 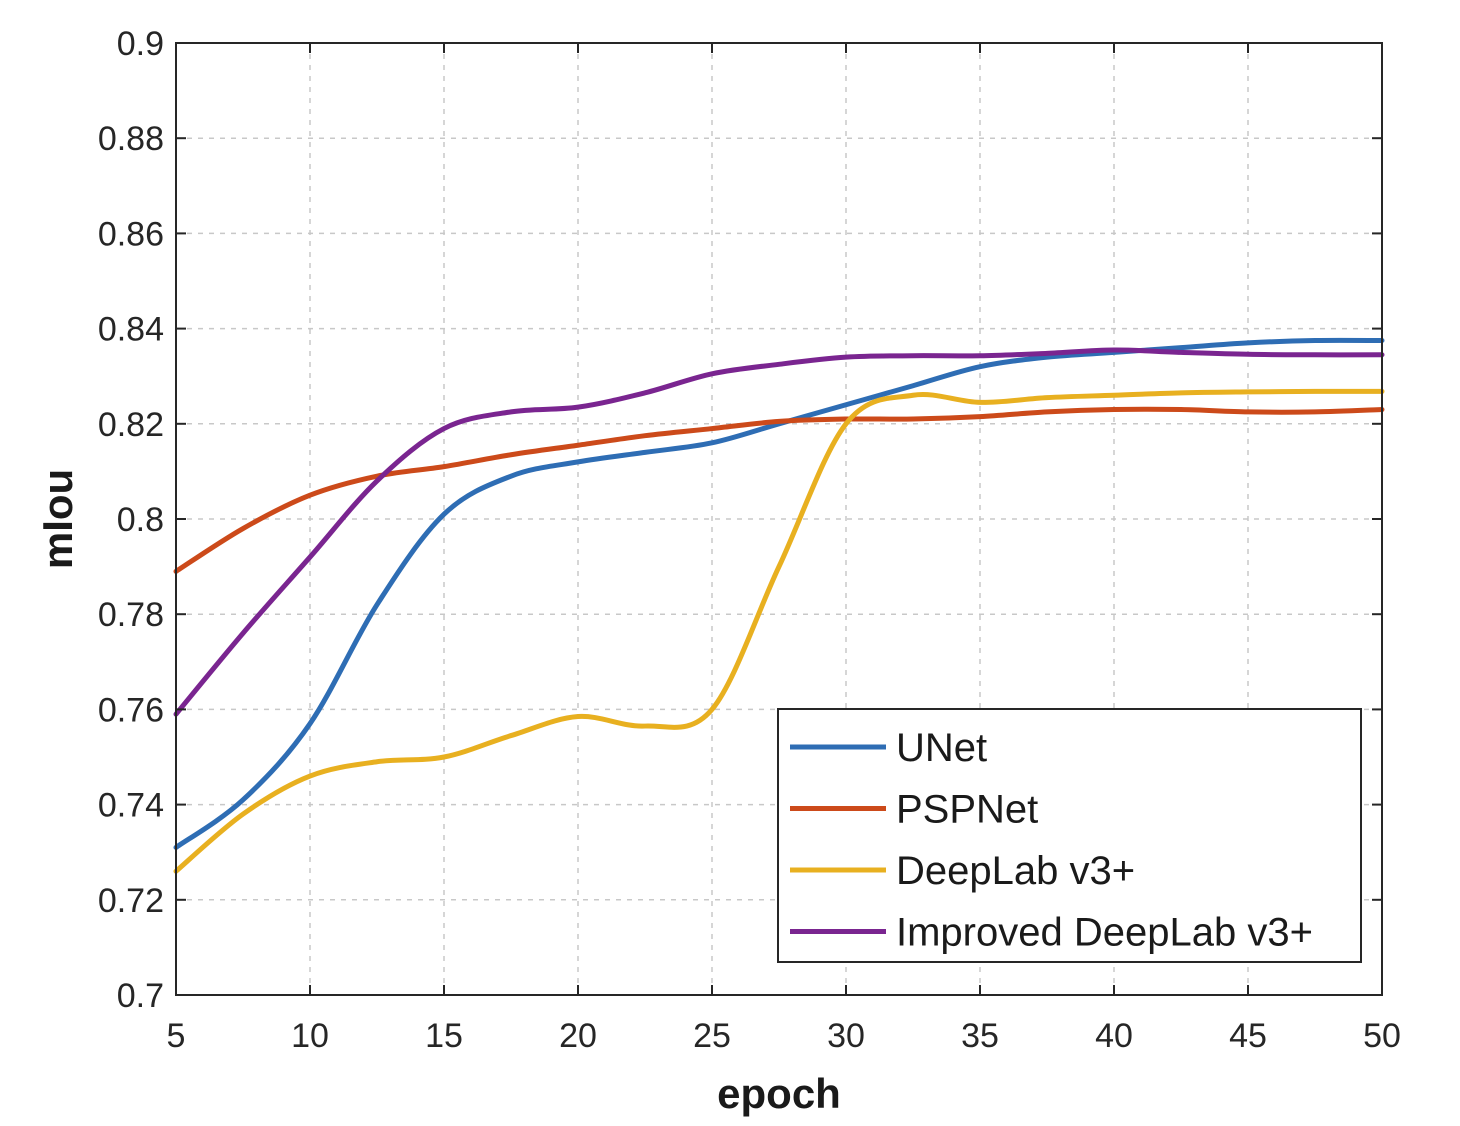 What do you see at coordinates (1114, 1036) in the screenshot?
I see `x-tick-label: 40` at bounding box center [1114, 1036].